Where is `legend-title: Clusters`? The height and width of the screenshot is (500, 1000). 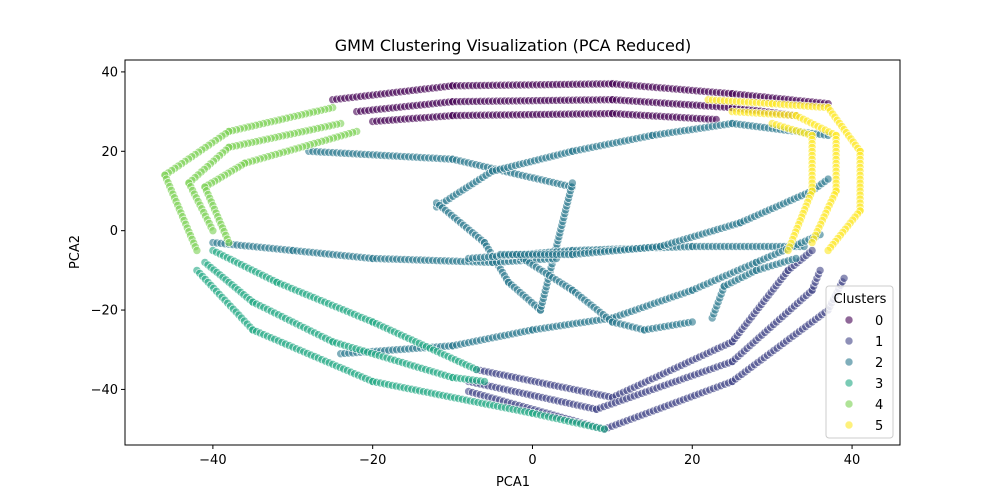 legend-title: Clusters is located at coordinates (860, 299).